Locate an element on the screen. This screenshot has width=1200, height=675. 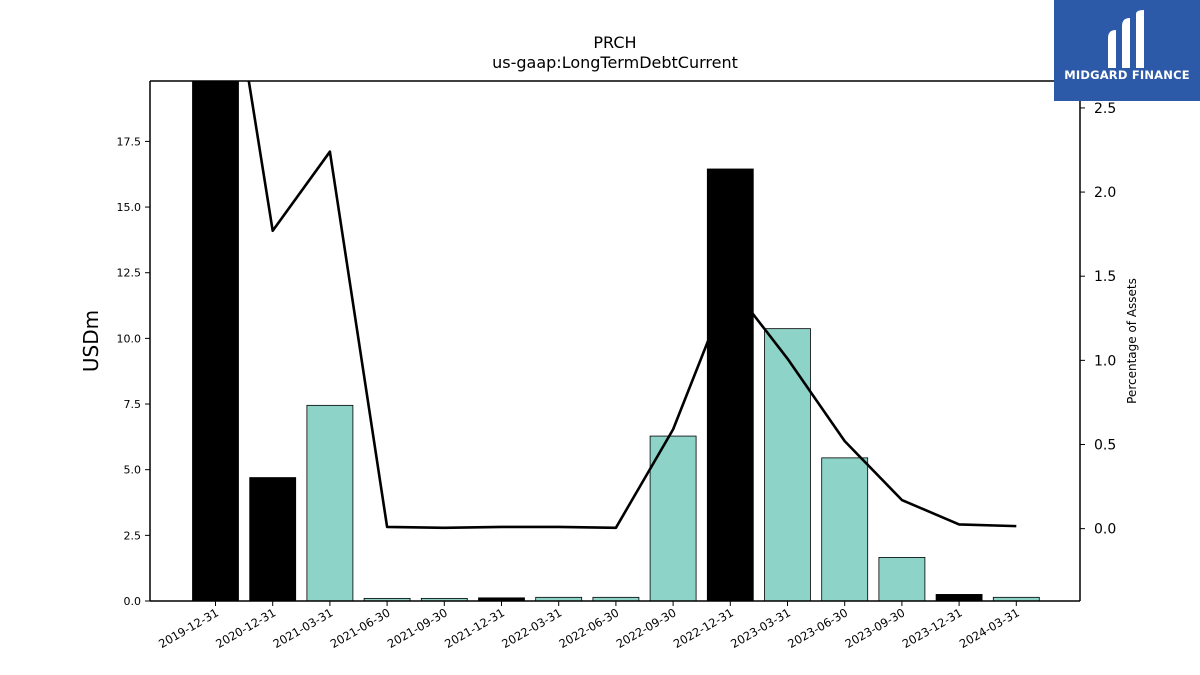
x-tick-label: 2021-12-31 is located at coordinates (474, 628).